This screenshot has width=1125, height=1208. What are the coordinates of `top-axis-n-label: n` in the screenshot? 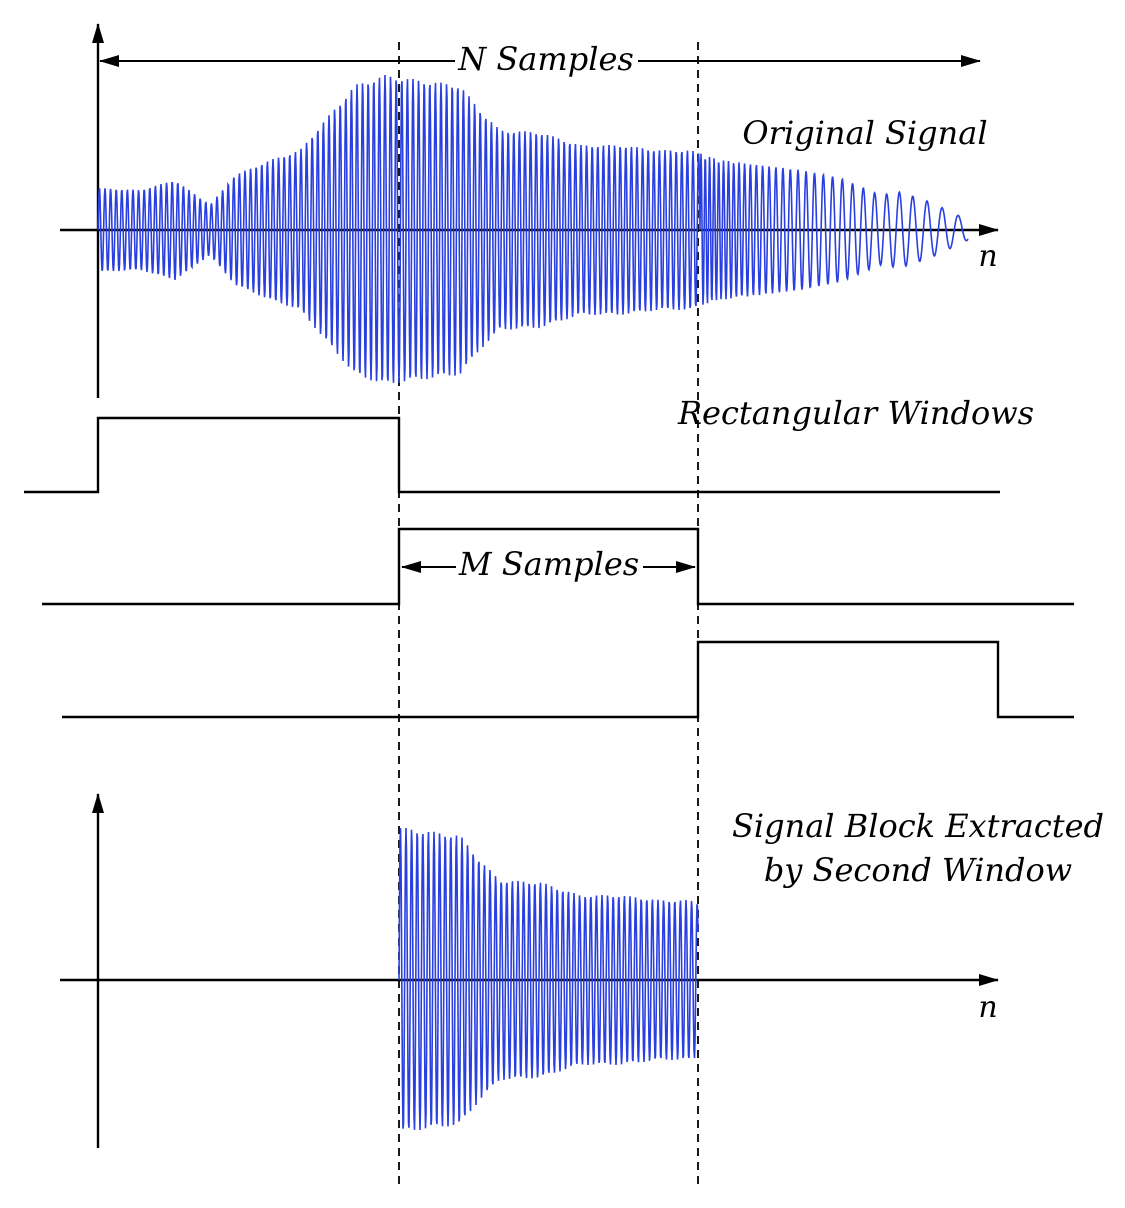 It's located at (987, 256).